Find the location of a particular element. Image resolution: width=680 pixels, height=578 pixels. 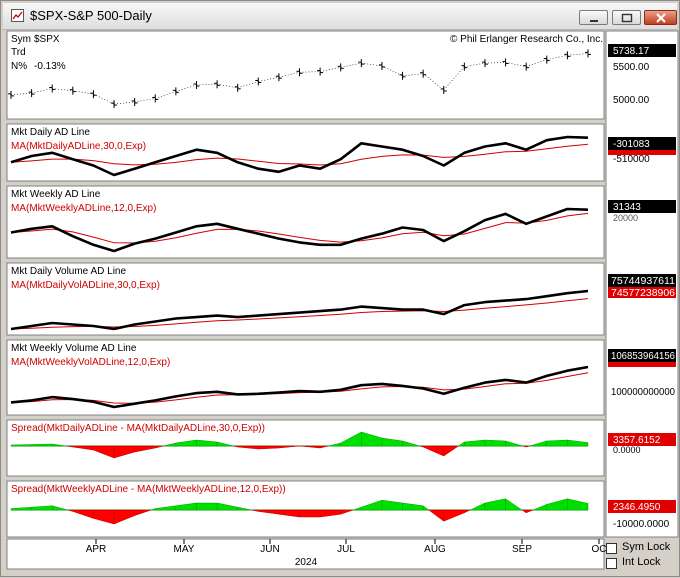

price-last-value-box is located at coordinates (642, 50).